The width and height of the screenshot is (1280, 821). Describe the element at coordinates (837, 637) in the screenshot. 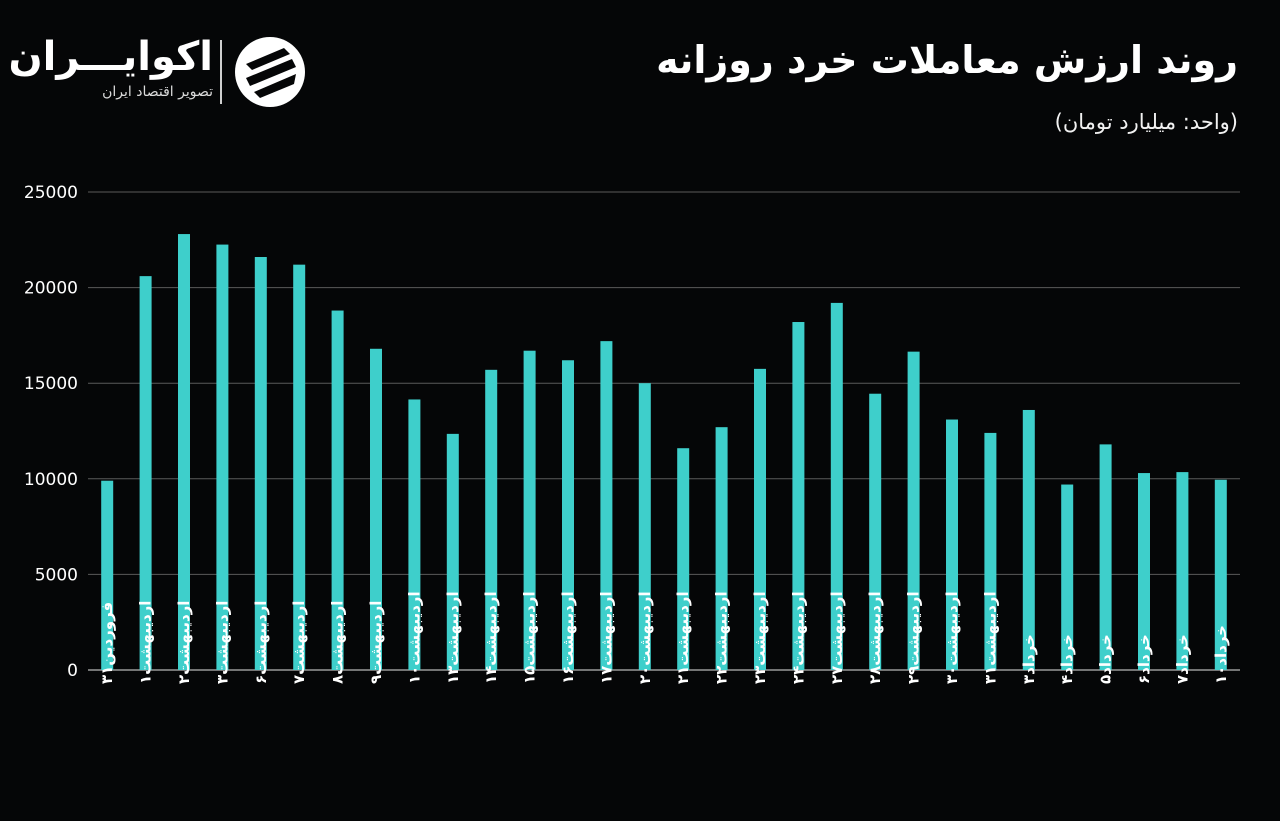

I see `x-tick-label: اردیبهشت۲۷` at that location.